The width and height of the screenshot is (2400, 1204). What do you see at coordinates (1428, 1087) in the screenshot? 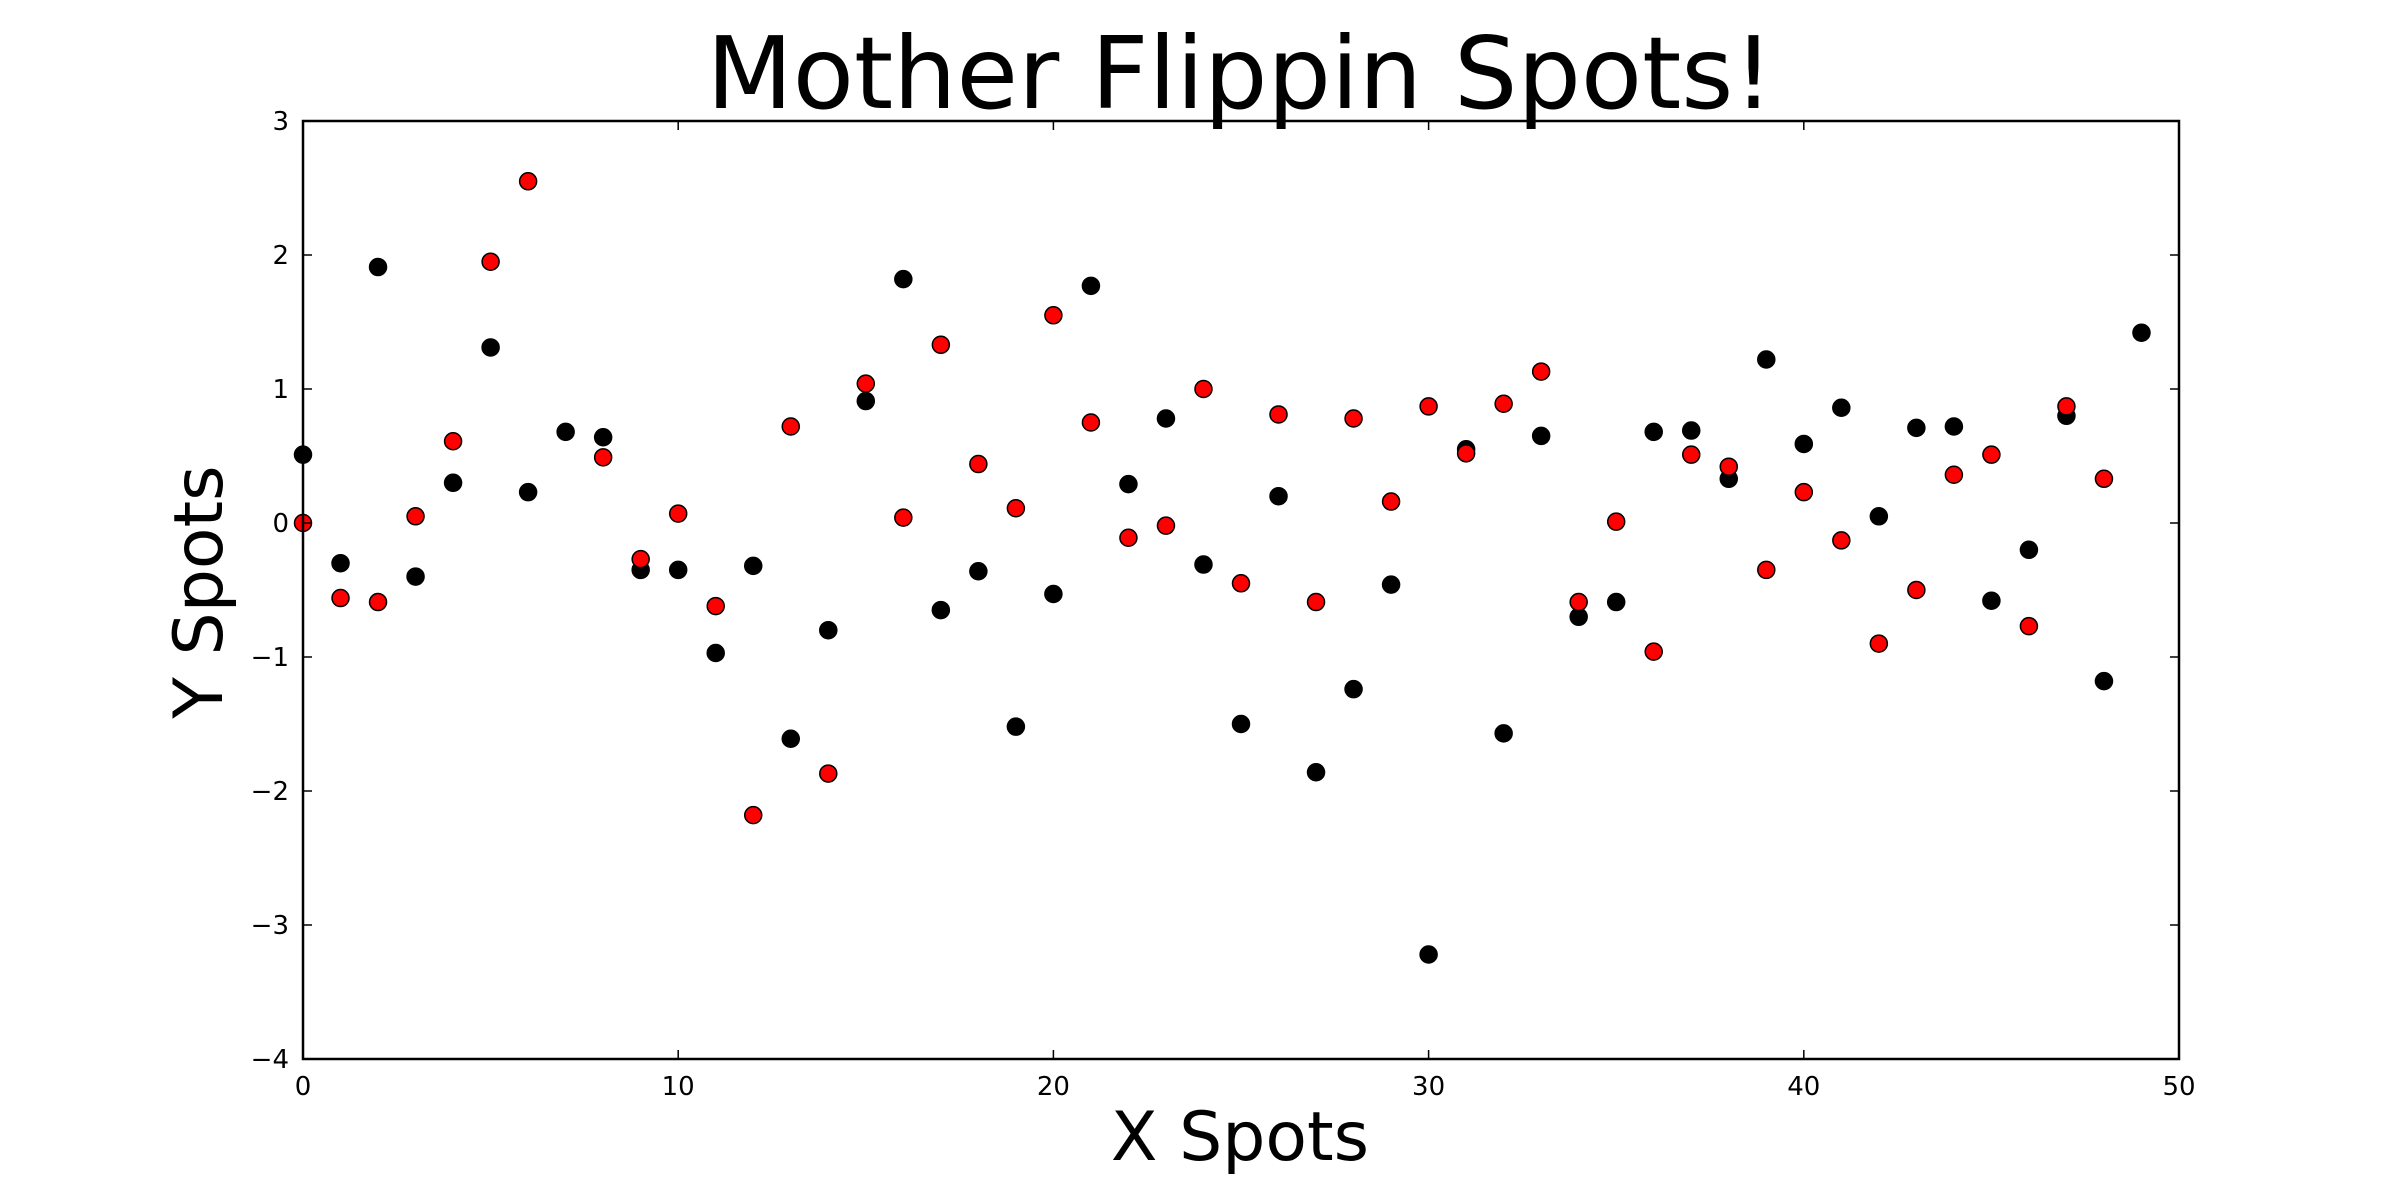
I see `x-tick-label: 30` at bounding box center [1428, 1087].